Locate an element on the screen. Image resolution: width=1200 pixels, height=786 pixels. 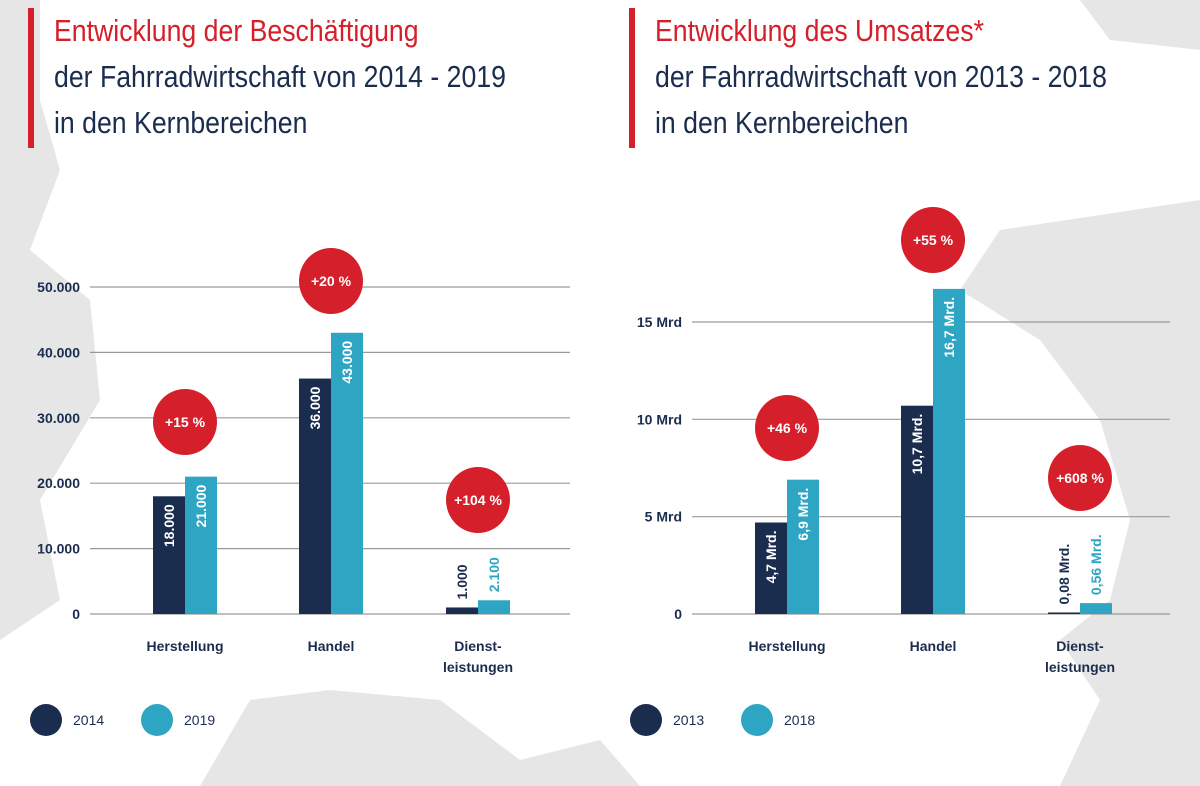
y-tick-label: 10.000 is located at coordinates (58, 549).